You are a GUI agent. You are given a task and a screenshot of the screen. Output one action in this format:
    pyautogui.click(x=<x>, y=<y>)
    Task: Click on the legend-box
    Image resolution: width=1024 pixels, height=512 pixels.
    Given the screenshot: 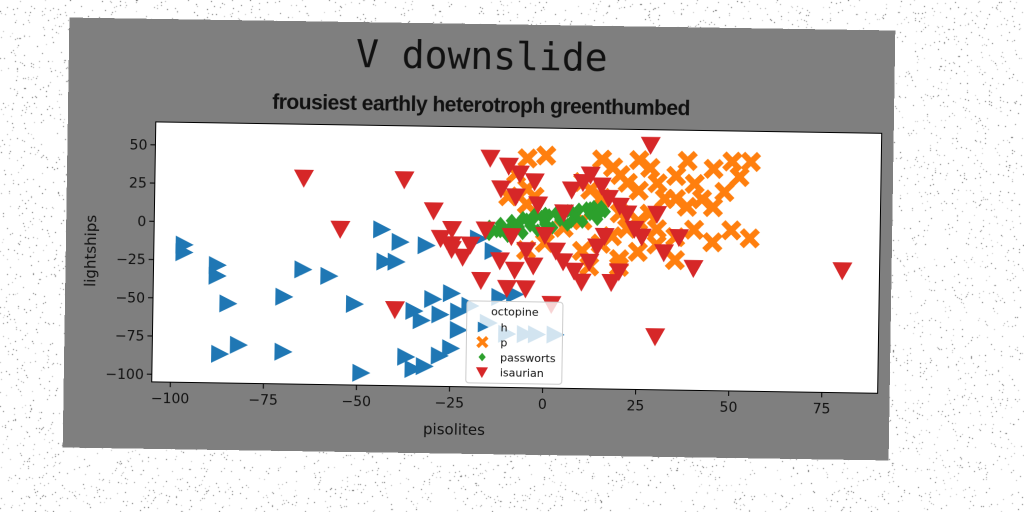 What is the action you would take?
    pyautogui.click(x=514, y=342)
    